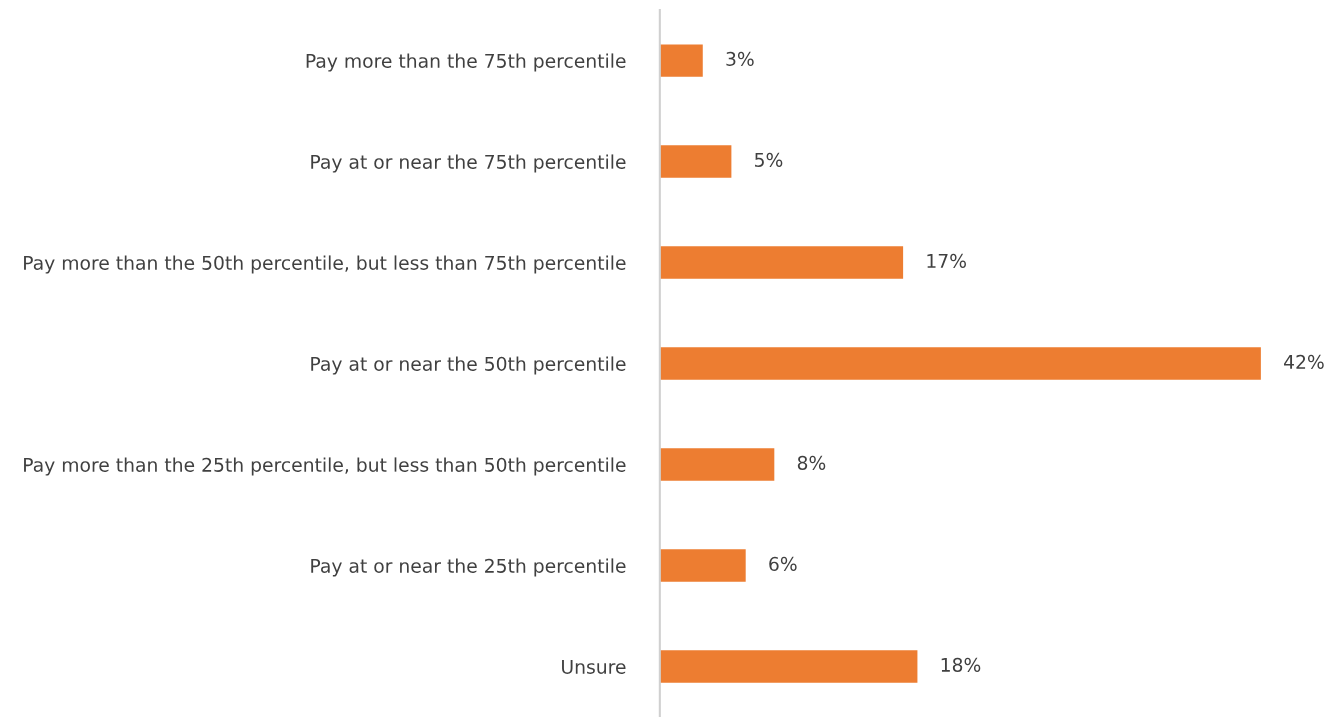 This screenshot has height=717, width=1333. I want to click on data-label: 8%, so click(811, 462).